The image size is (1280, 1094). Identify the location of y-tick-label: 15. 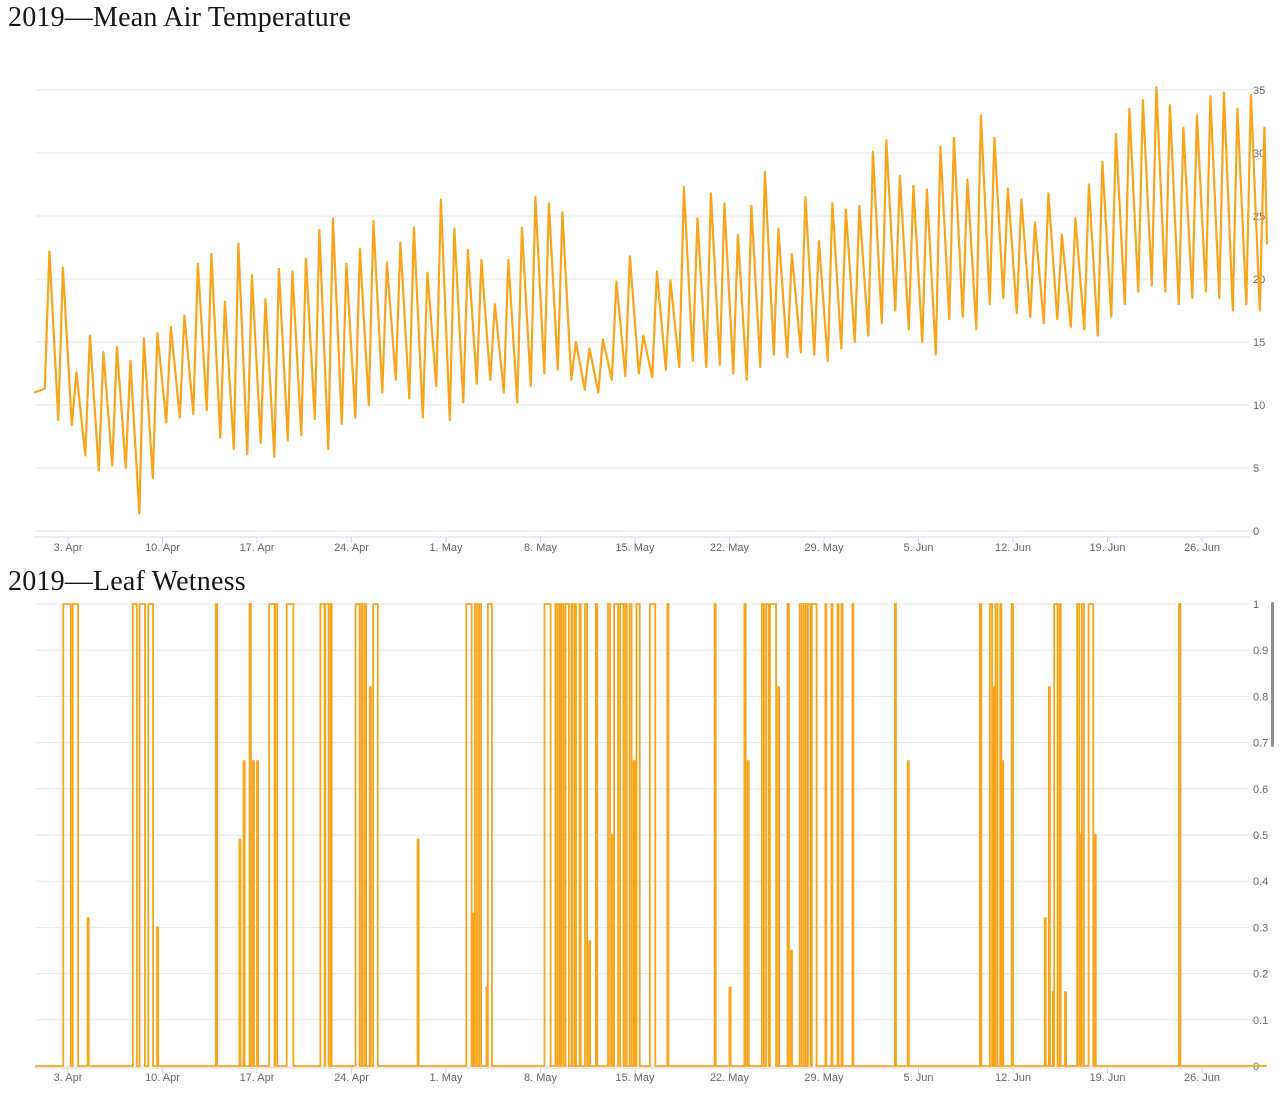
(1259, 343).